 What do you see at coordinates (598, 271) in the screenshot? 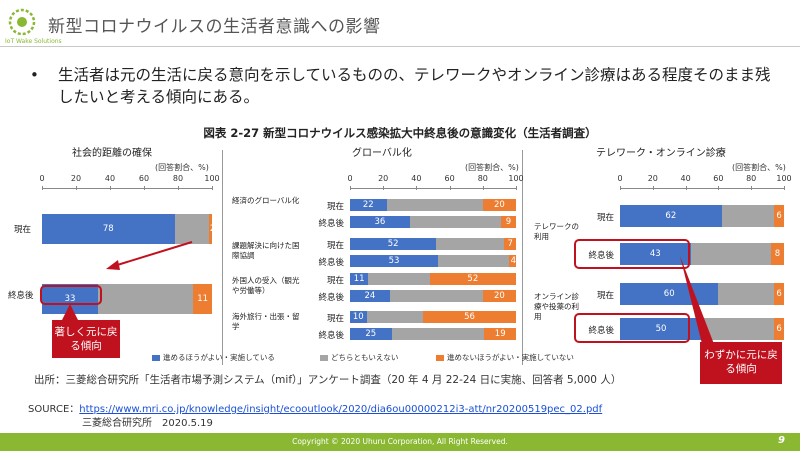
I see `chart3-row-labels: 現在 終息後 現在 終息後` at bounding box center [598, 271].